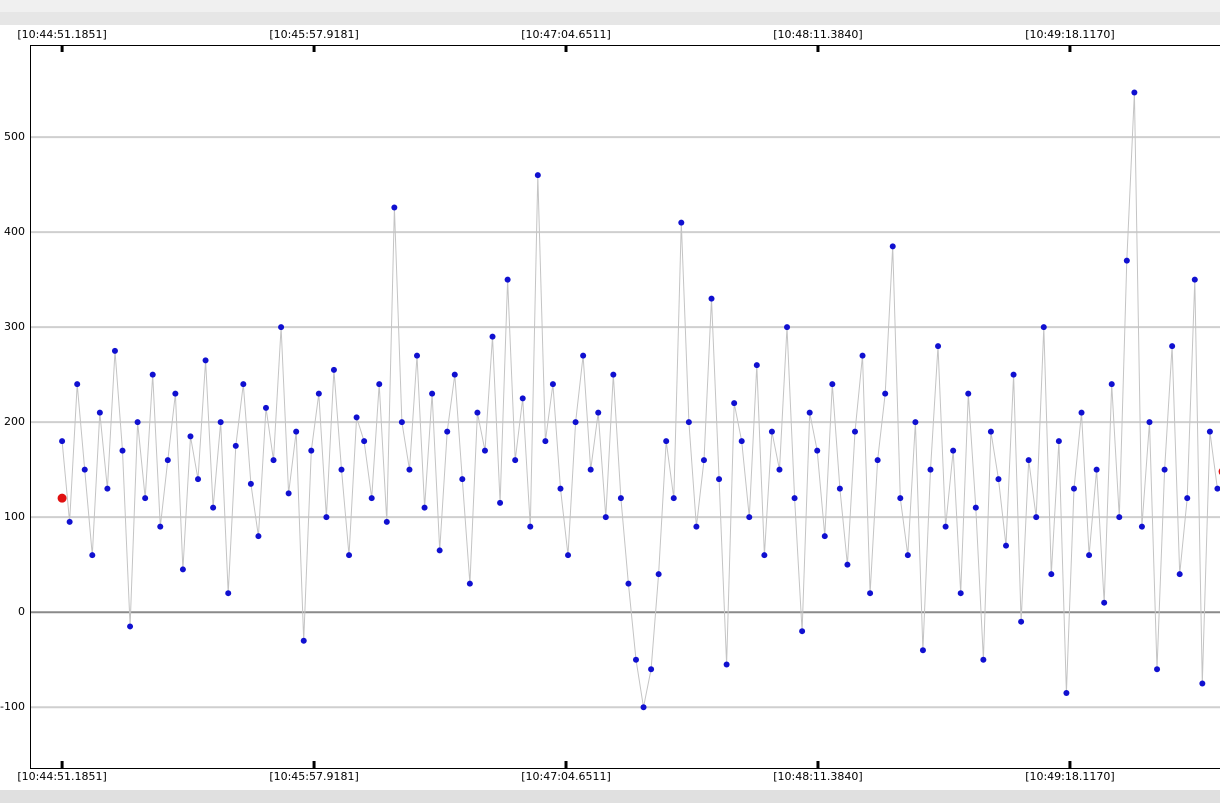 The height and width of the screenshot is (803, 1220). What do you see at coordinates (61, 34) in the screenshot?
I see `x-tick-label-top: [10:44:51.1851]` at bounding box center [61, 34].